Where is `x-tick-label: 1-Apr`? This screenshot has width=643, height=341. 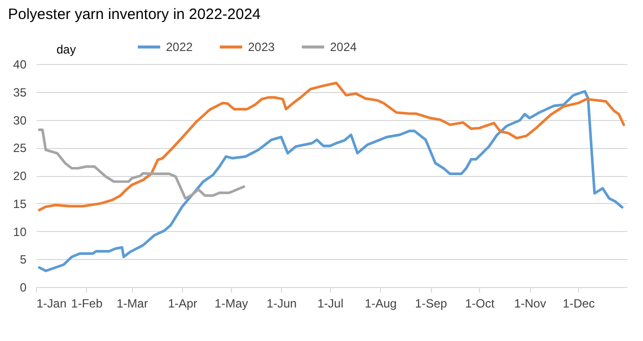 x-tick-label: 1-Apr is located at coordinates (183, 303).